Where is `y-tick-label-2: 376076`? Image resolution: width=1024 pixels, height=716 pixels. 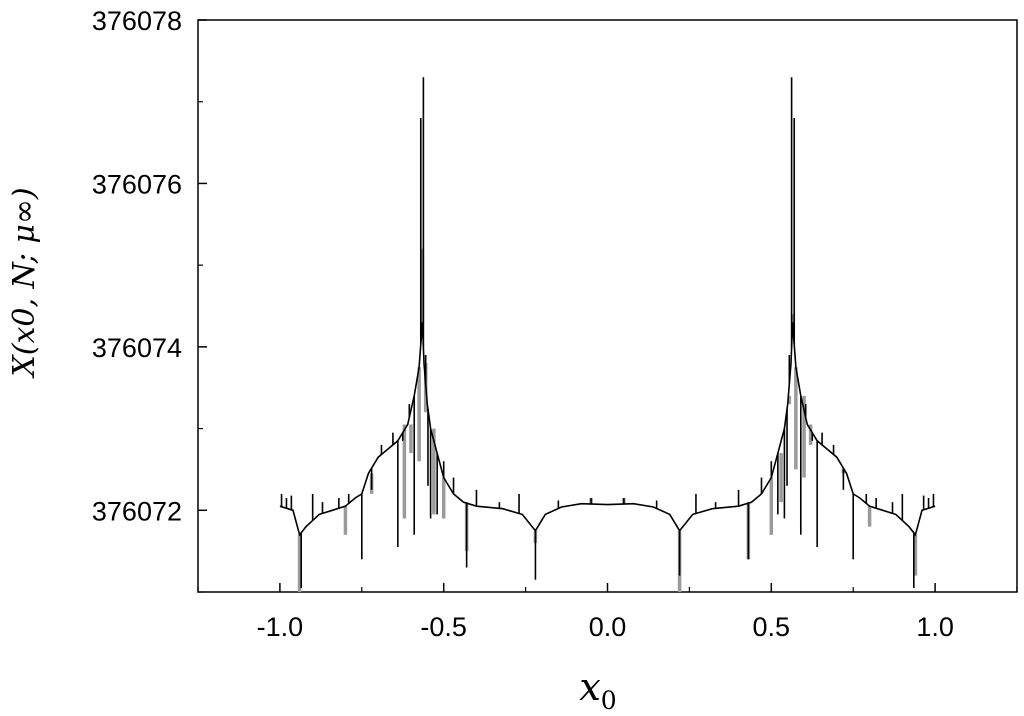
y-tick-label-2: 376076 is located at coordinates (137, 184).